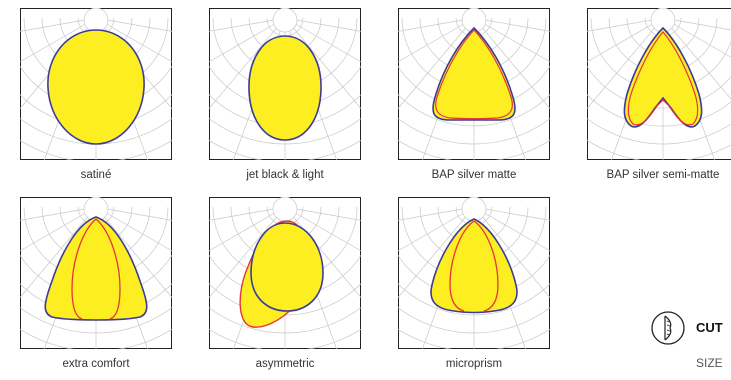  I want to click on polar-diagram-satine, so click(96, 84).